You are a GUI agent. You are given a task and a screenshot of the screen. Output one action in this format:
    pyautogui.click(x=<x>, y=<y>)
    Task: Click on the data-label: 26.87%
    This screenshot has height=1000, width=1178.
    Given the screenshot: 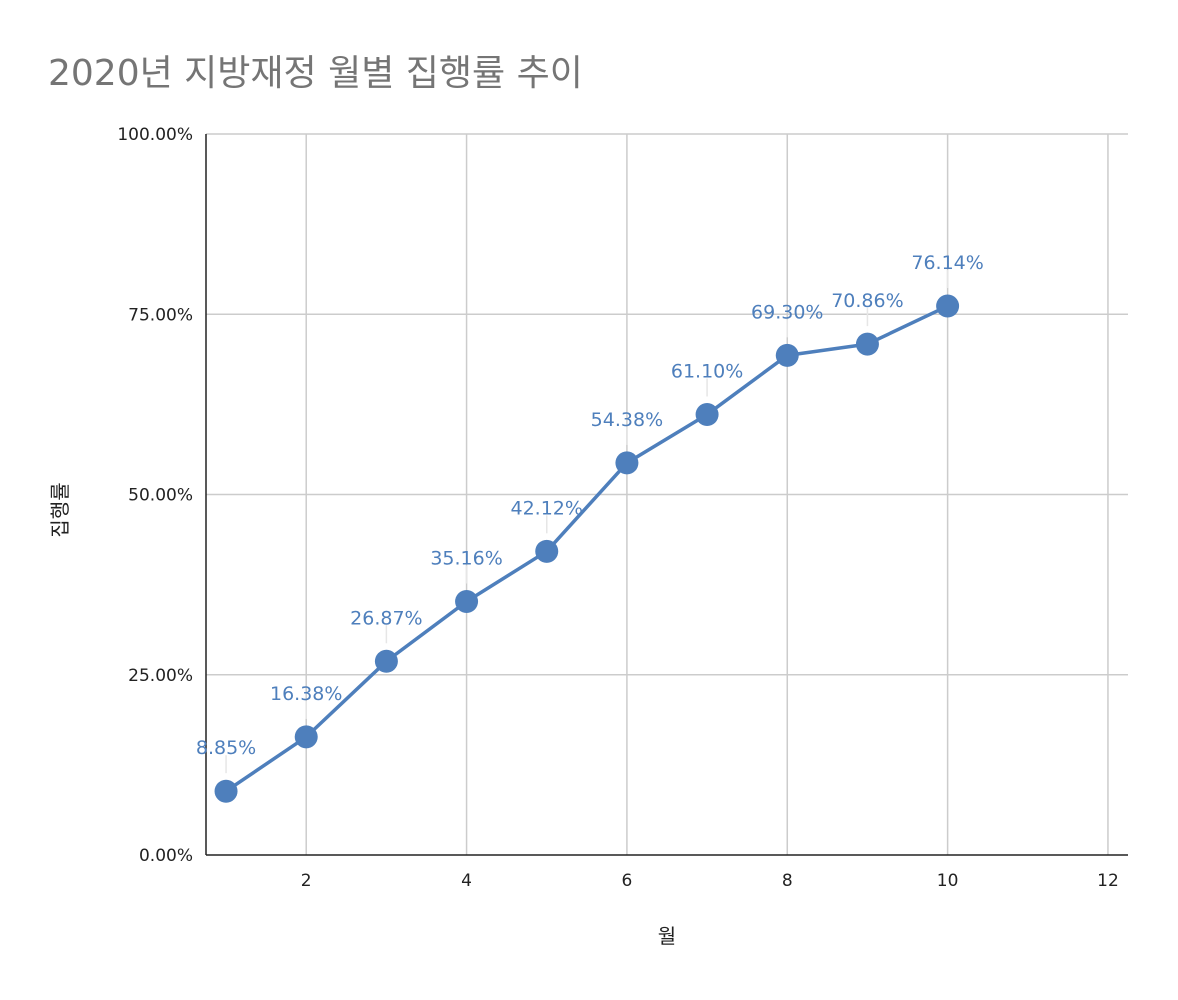 What is the action you would take?
    pyautogui.click(x=386, y=618)
    